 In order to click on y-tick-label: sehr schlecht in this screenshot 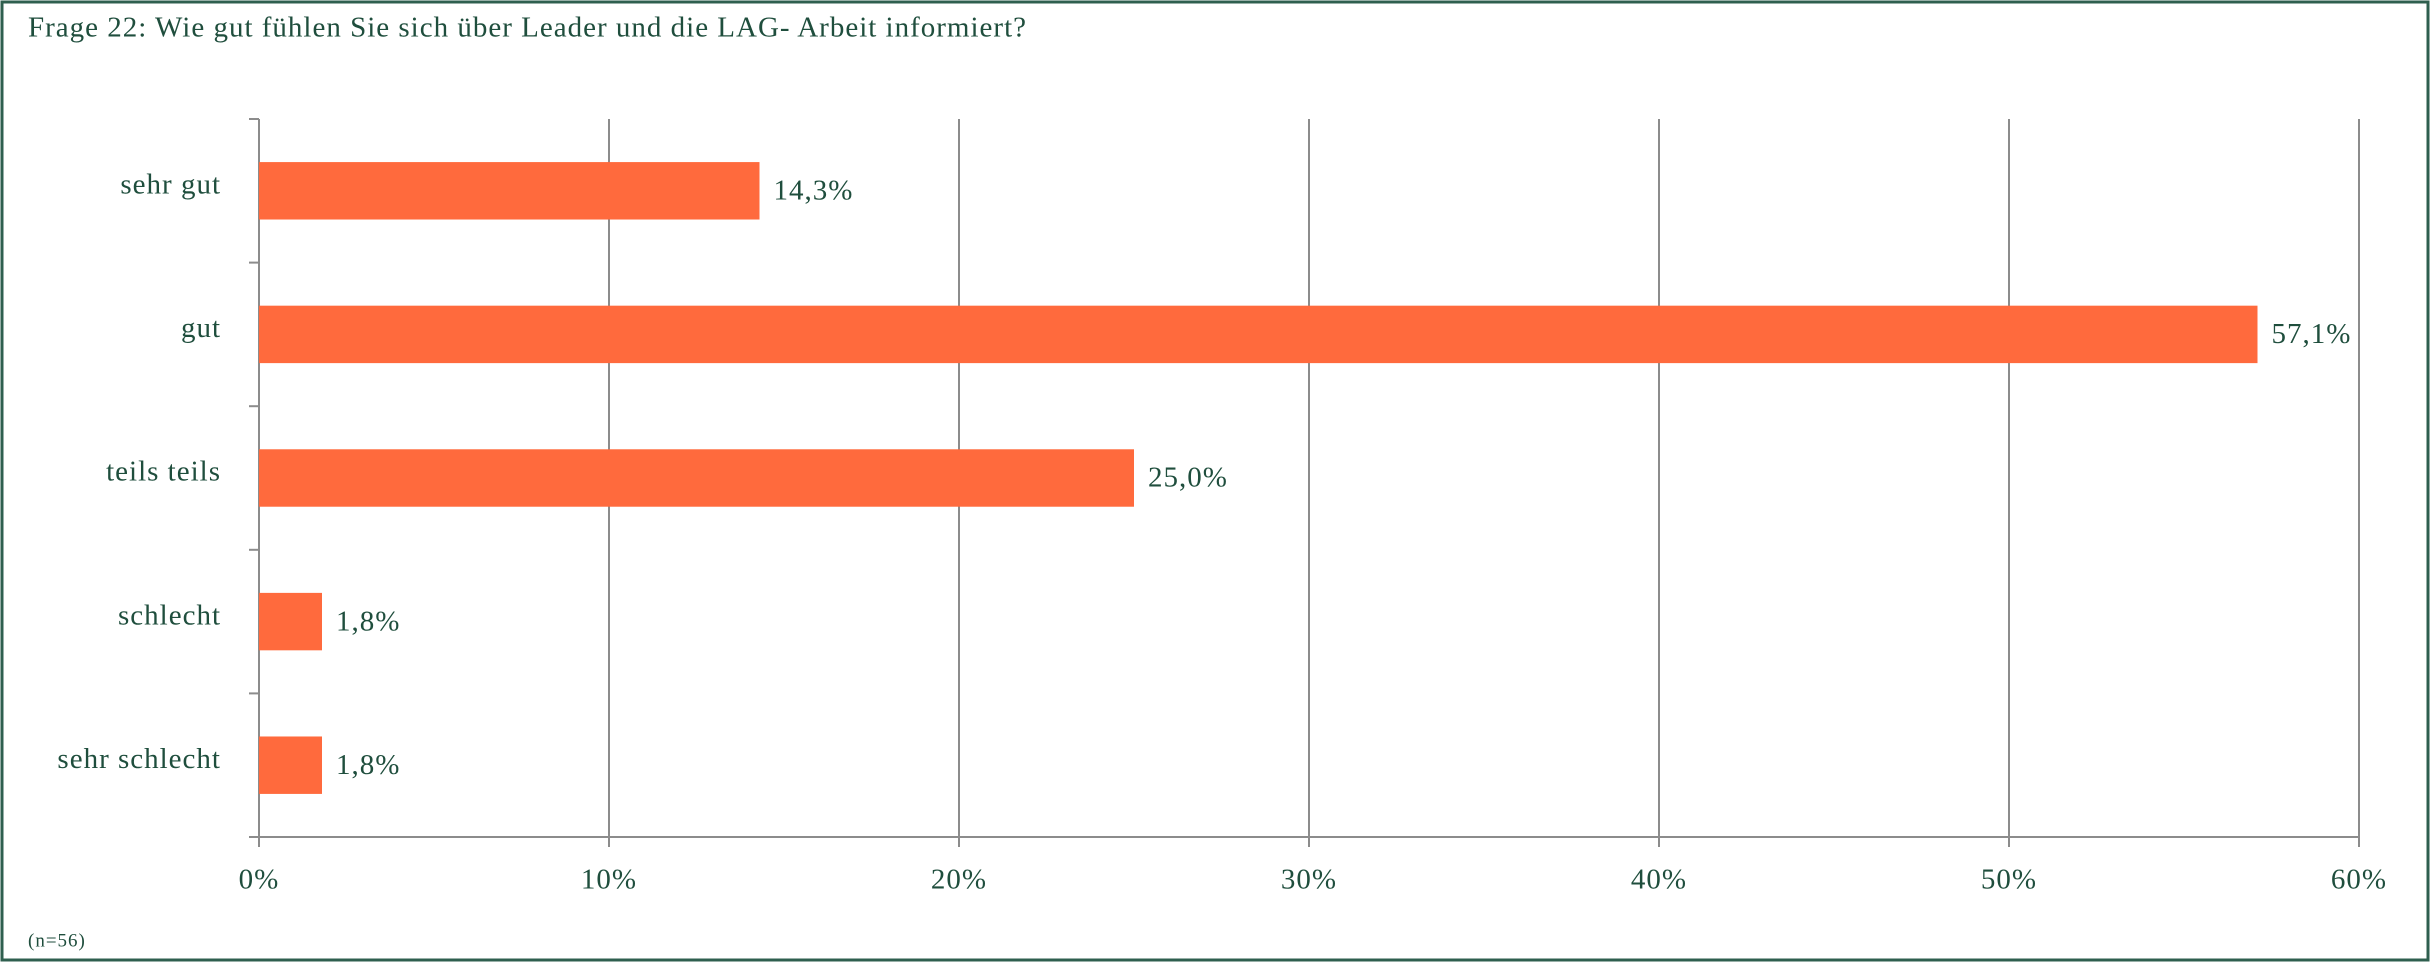, I will do `click(139, 759)`.